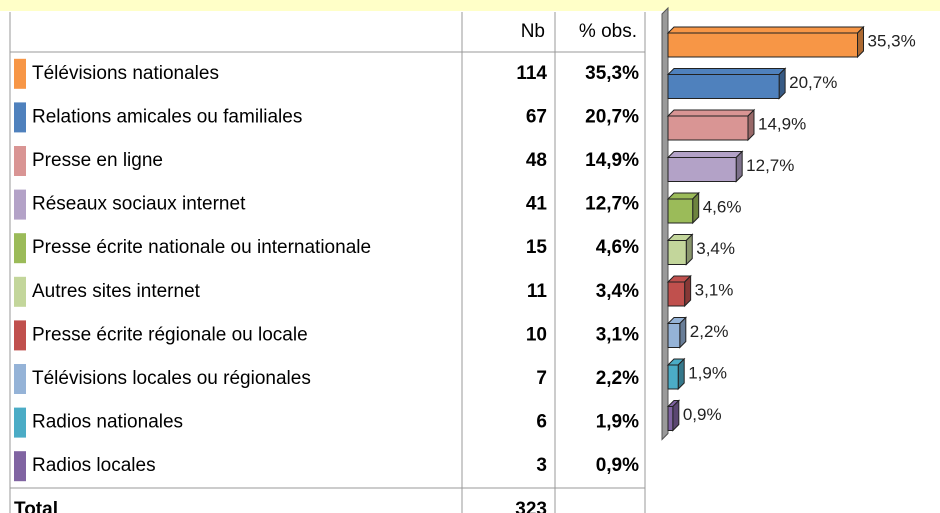  Describe the element at coordinates (612, 116) in the screenshot. I see `row-percent: 20,7%` at that location.